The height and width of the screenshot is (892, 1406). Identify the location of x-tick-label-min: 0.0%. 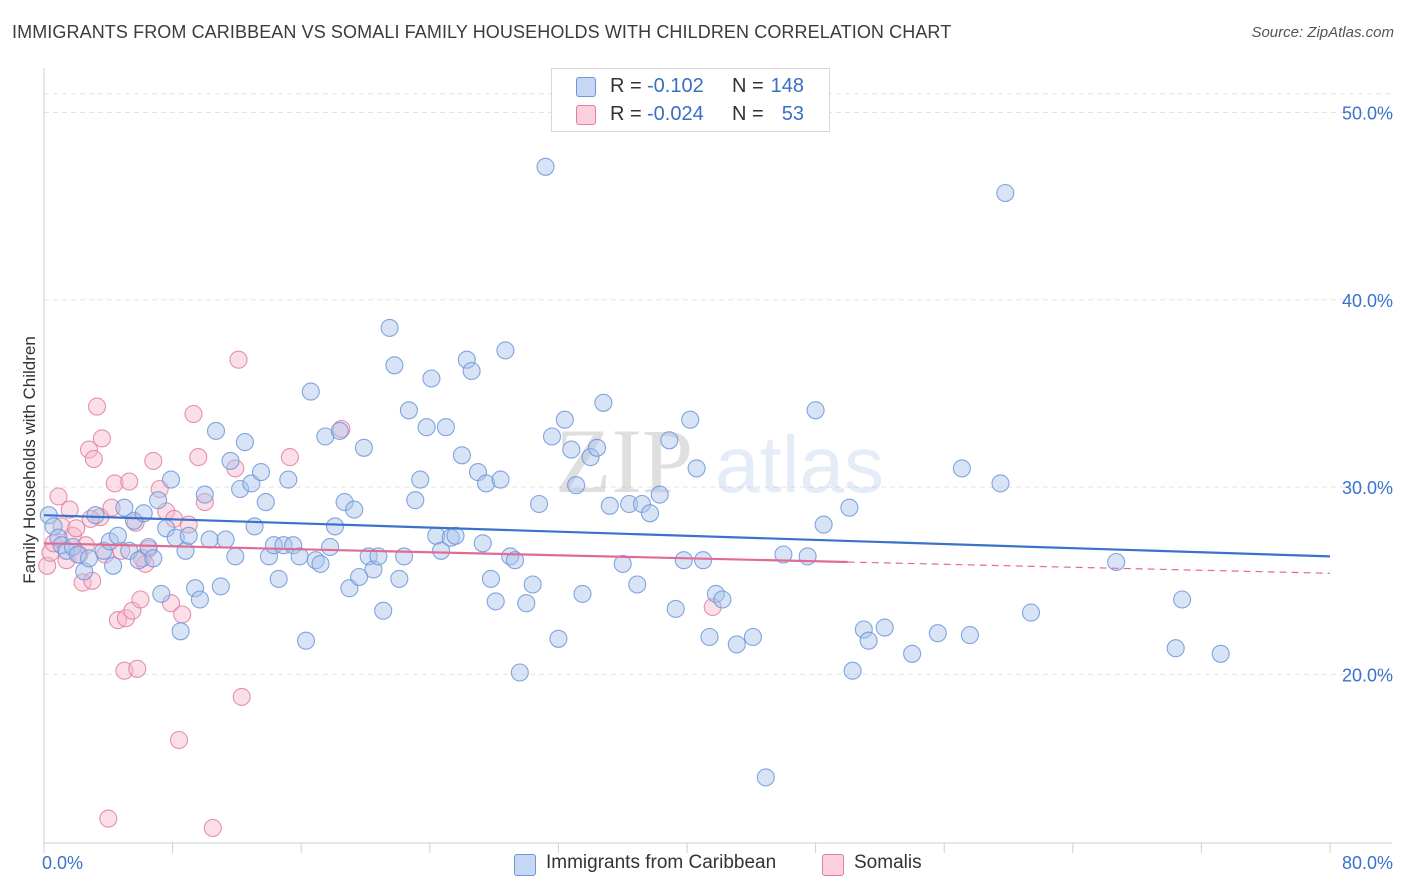
(62, 863).